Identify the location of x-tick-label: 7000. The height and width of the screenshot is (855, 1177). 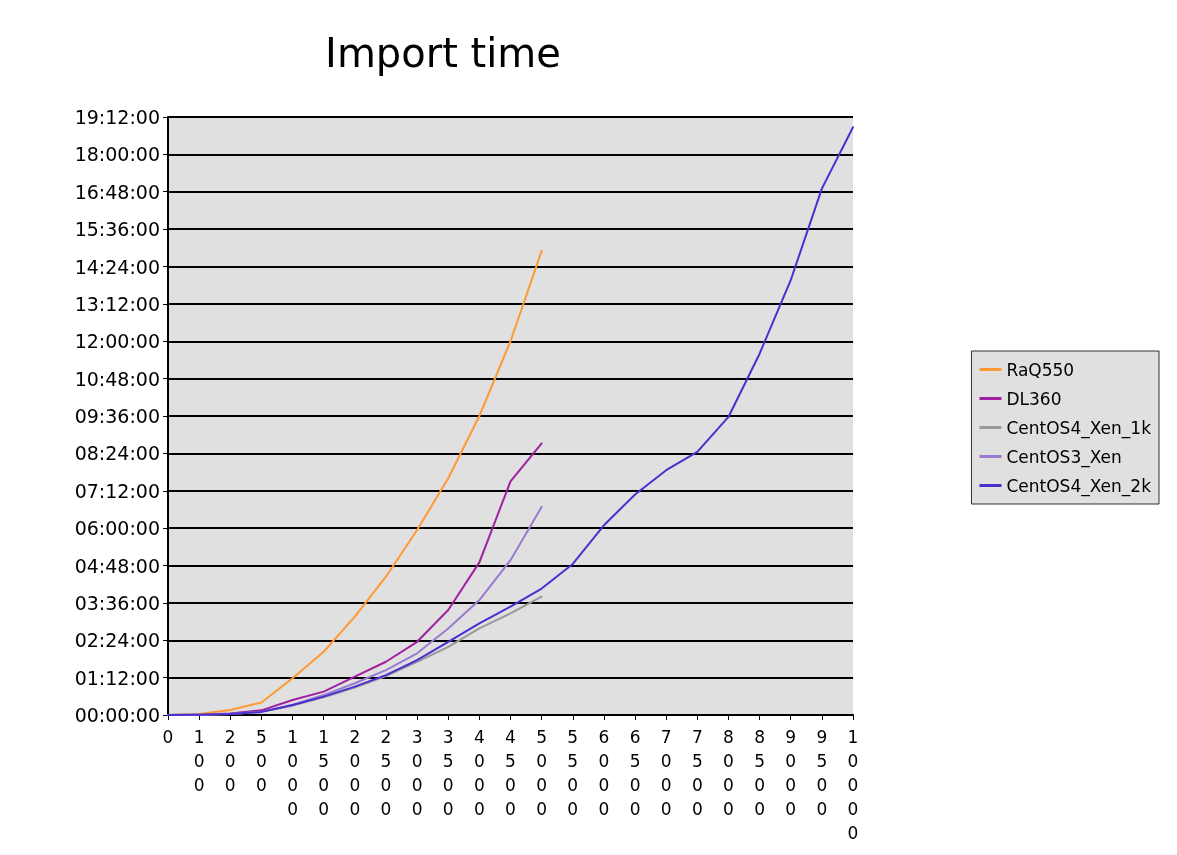
(666, 773).